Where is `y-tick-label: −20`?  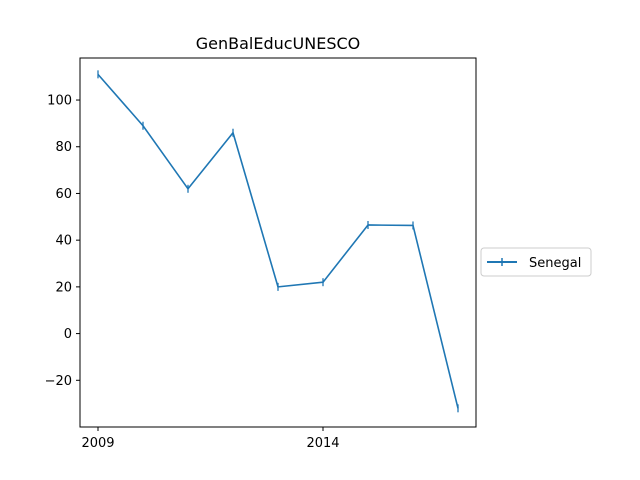 y-tick-label: −20 is located at coordinates (58, 381).